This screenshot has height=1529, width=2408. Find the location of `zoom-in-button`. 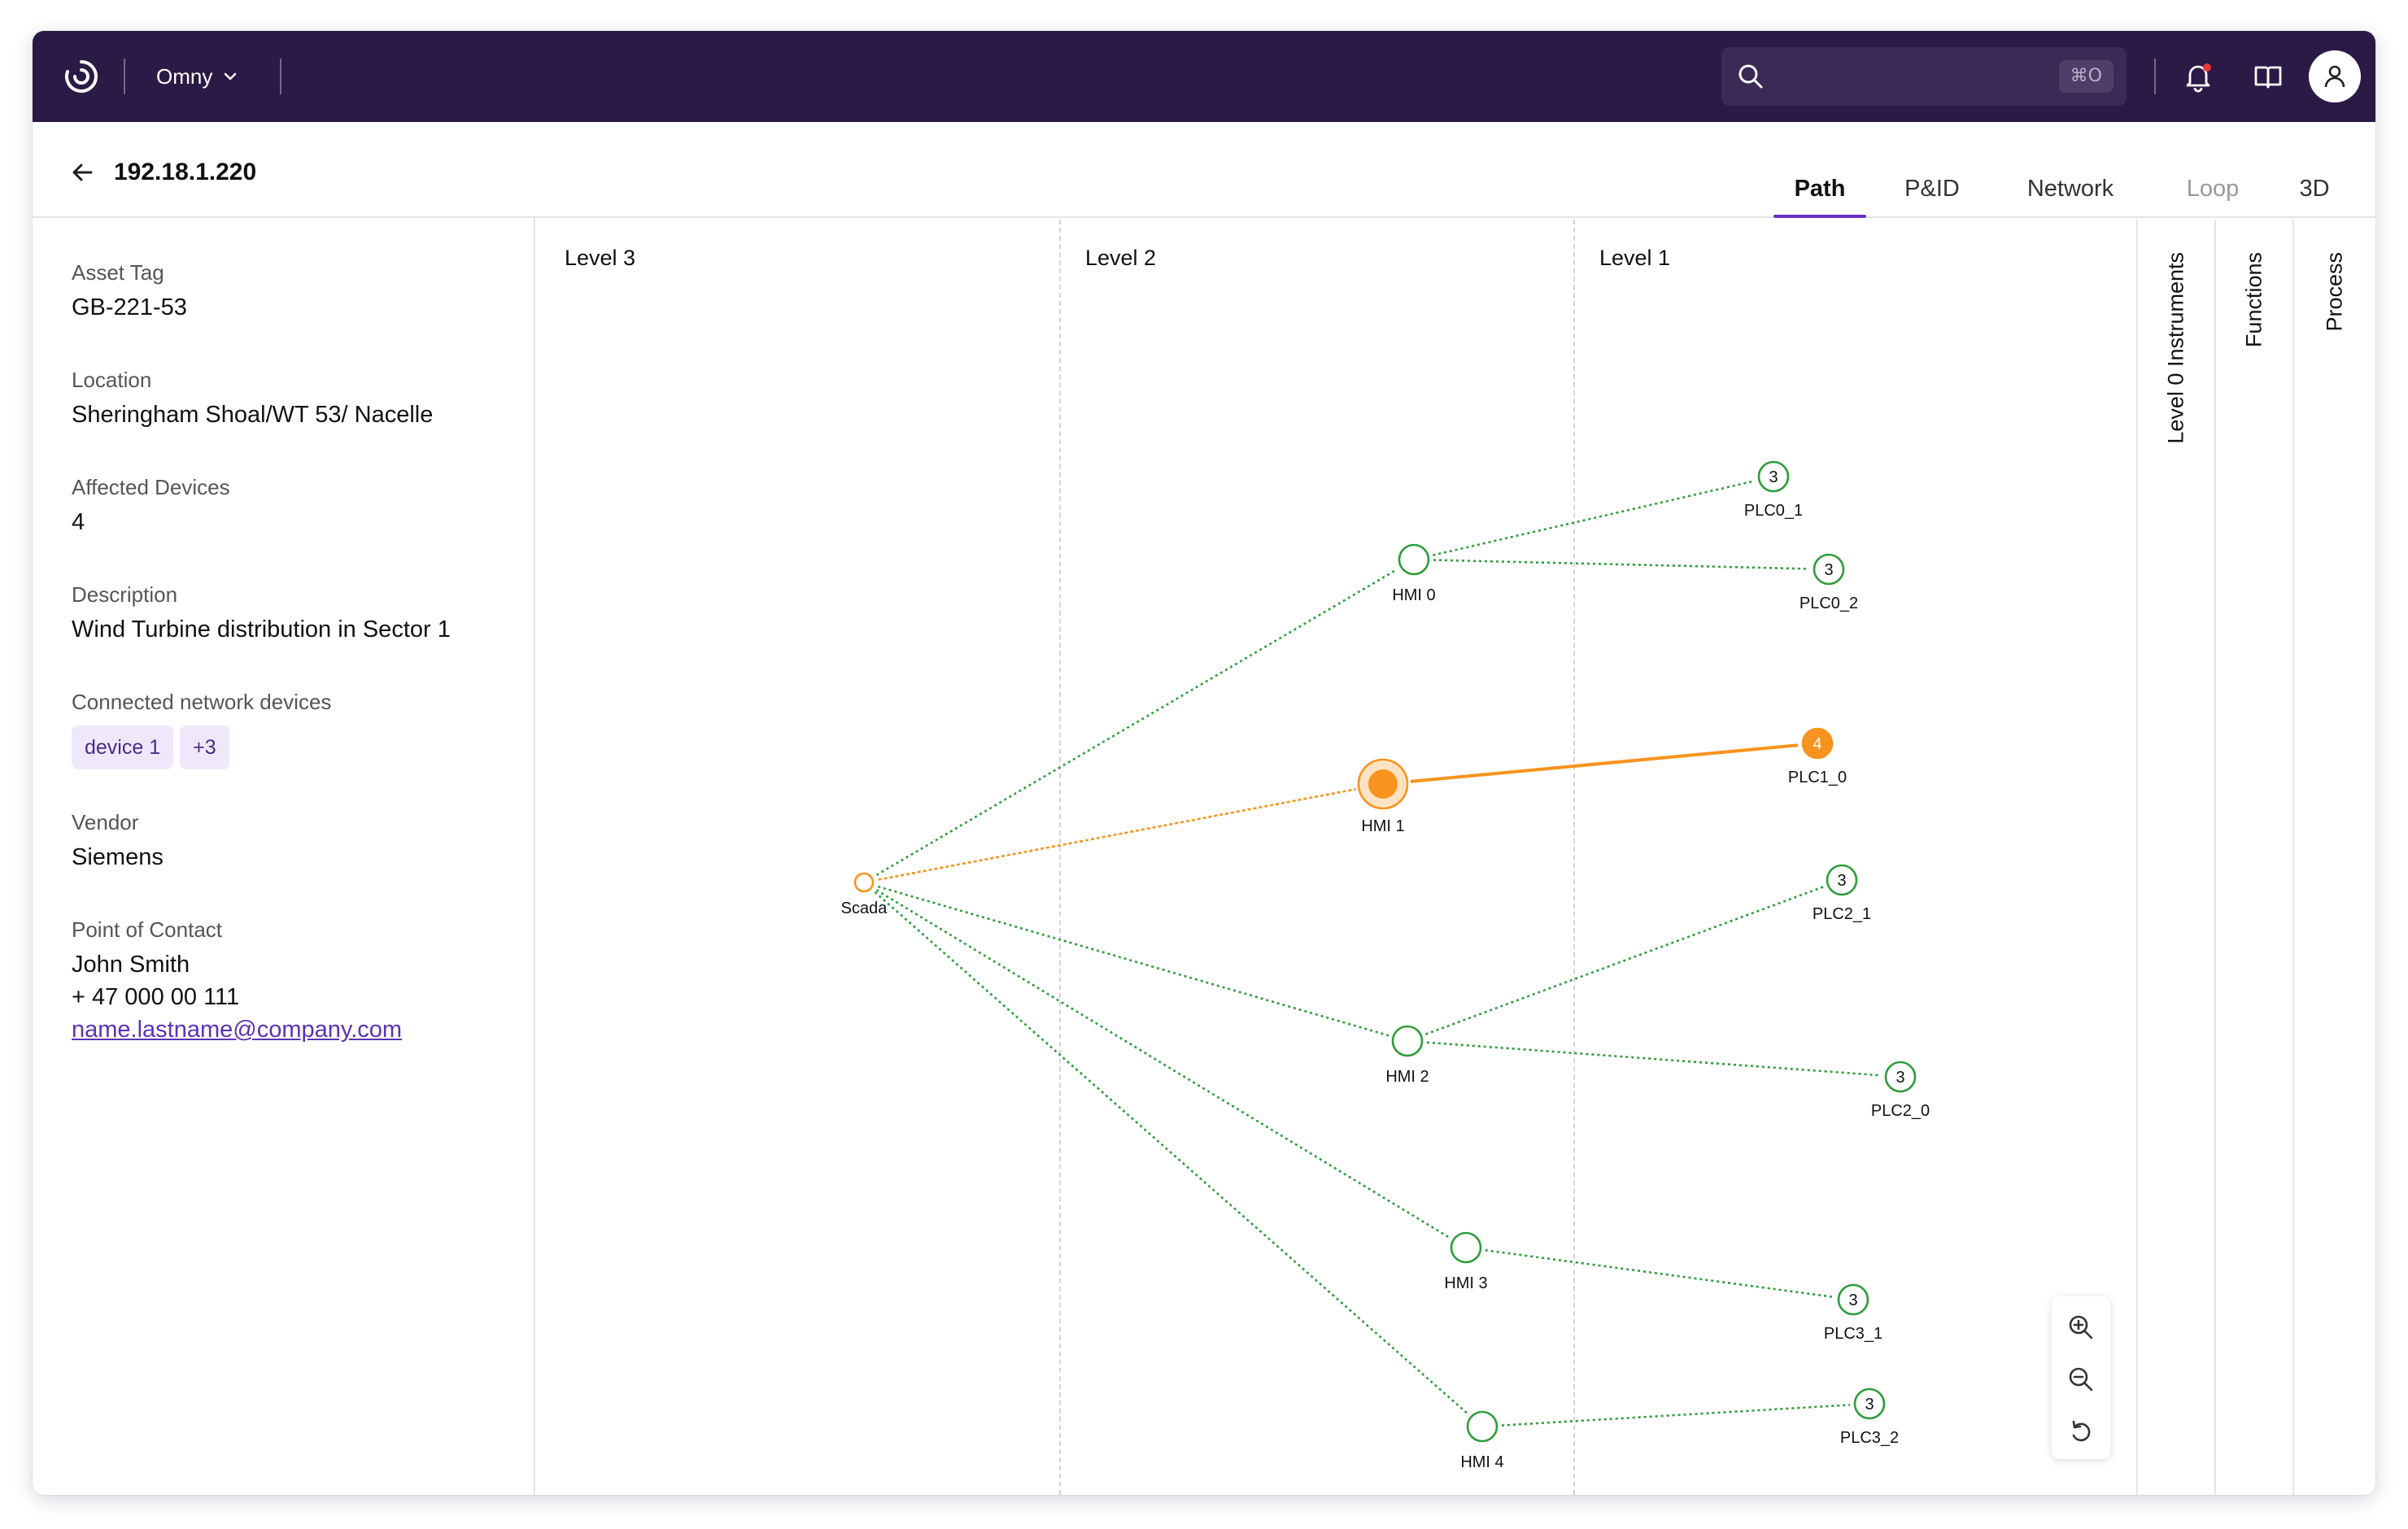

zoom-in-button is located at coordinates (2081, 1327).